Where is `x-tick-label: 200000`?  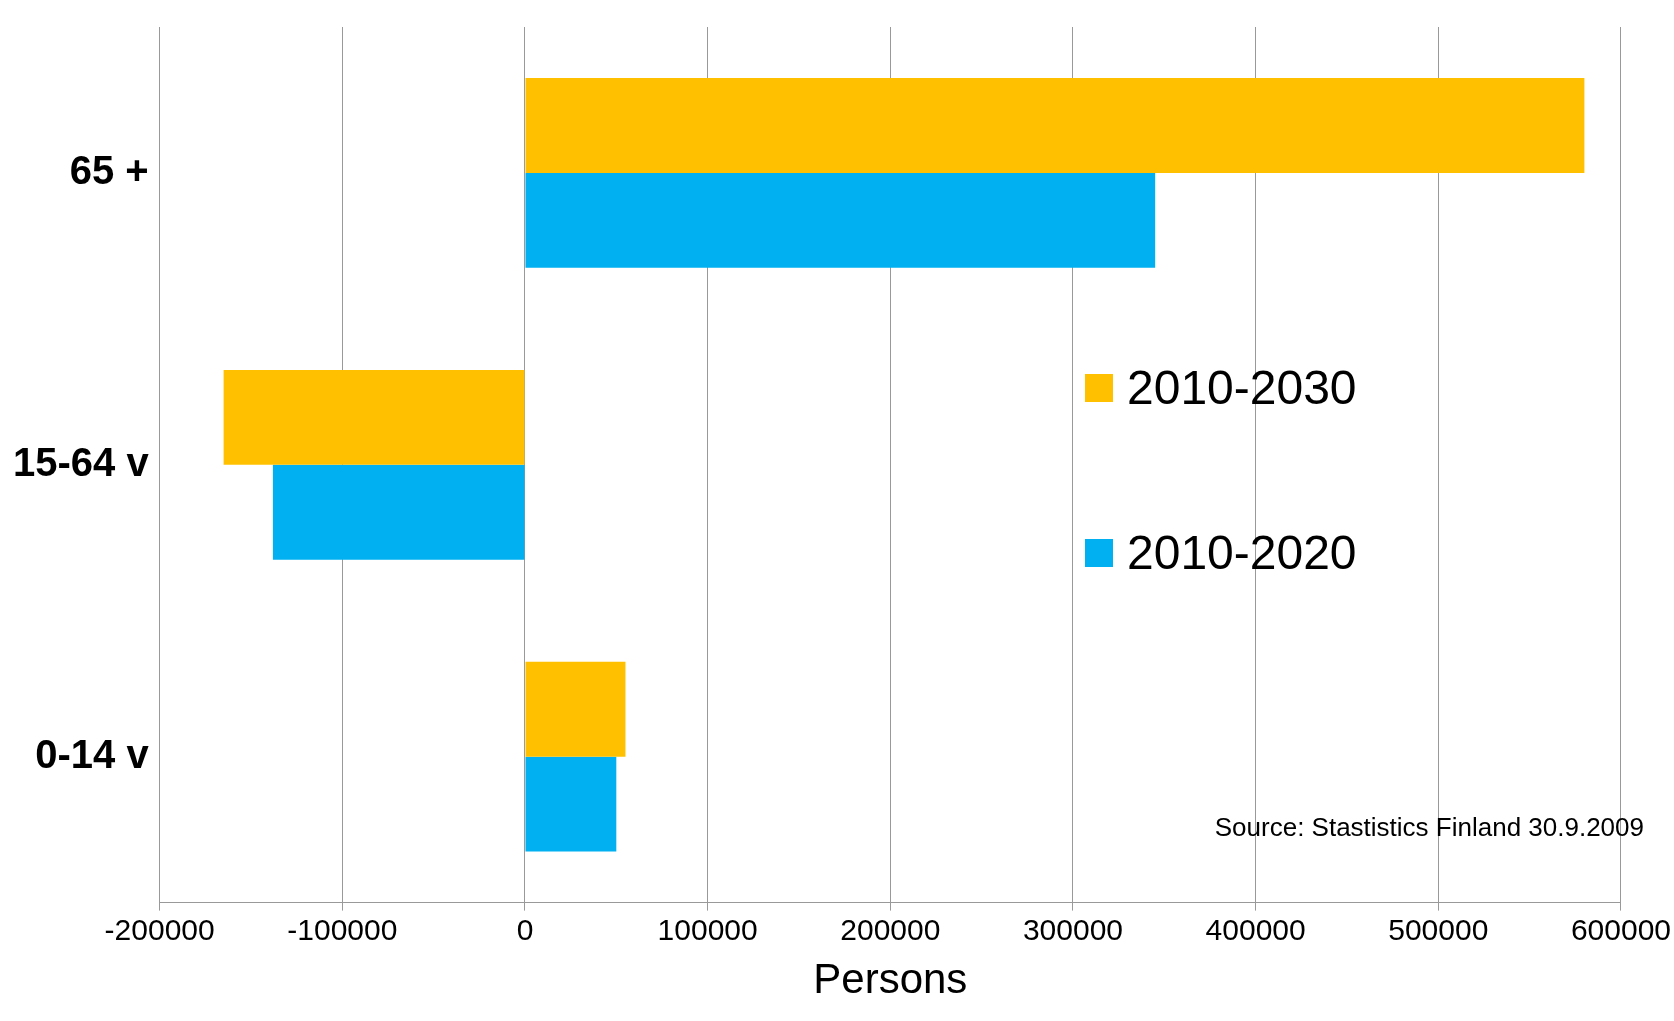 x-tick-label: 200000 is located at coordinates (890, 929).